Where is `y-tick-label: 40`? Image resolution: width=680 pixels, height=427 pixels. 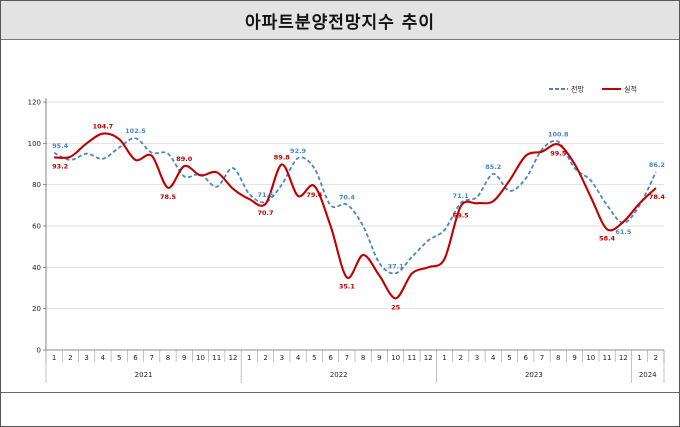
y-tick-label: 40 is located at coordinates (36, 268).